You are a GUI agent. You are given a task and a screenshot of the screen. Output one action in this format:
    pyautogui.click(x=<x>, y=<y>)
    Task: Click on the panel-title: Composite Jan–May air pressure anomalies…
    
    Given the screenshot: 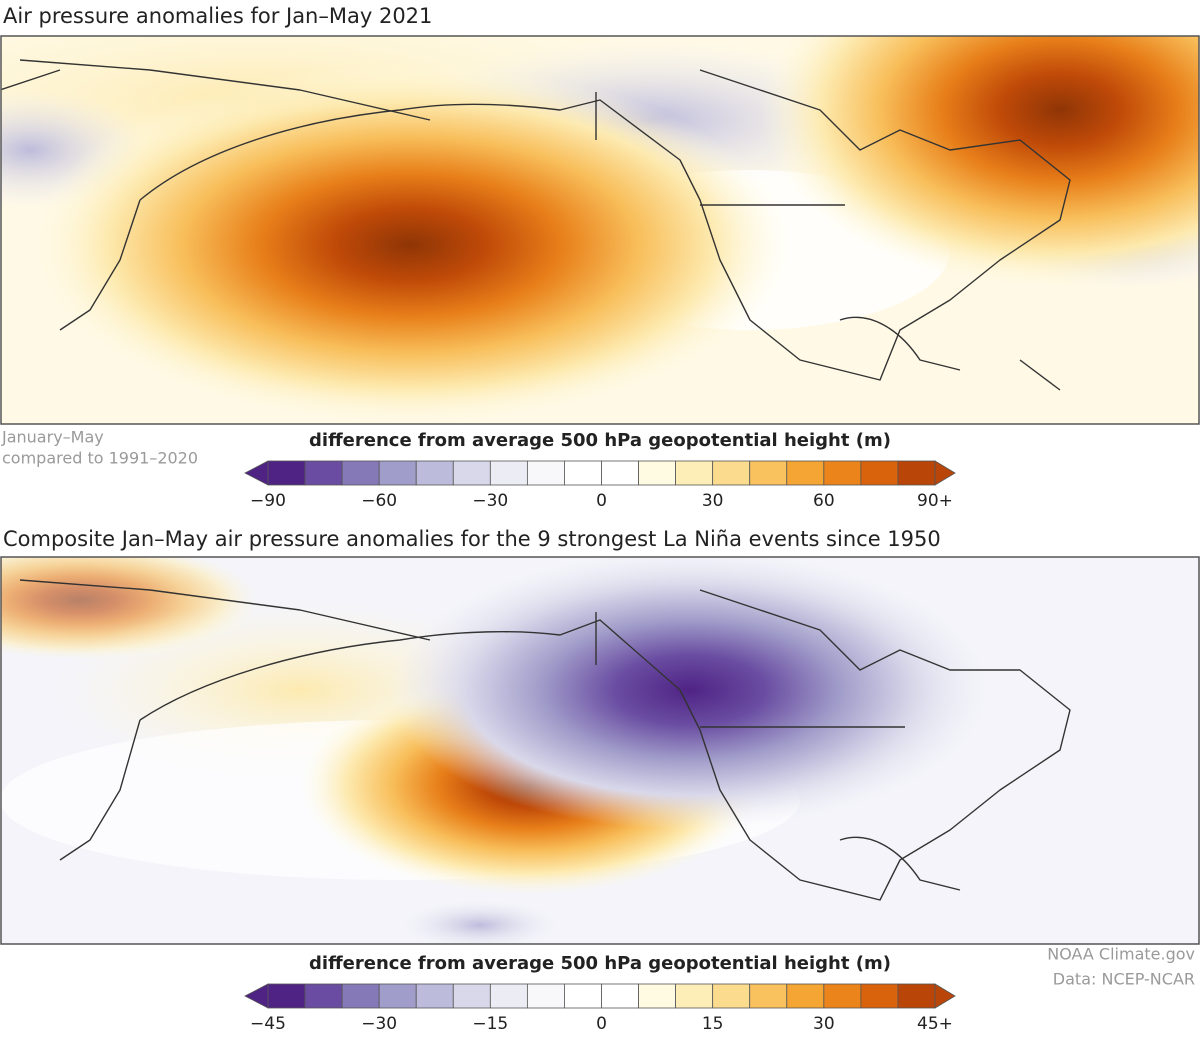 What is the action you would take?
    pyautogui.click(x=472, y=539)
    